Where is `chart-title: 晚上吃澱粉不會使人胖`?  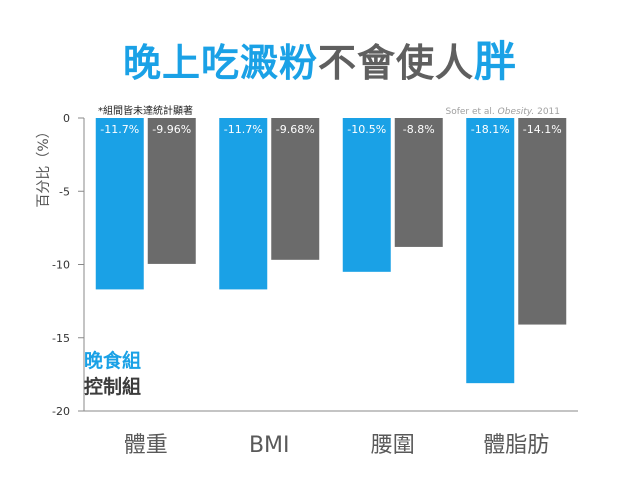
chart-title: 晚上吃澱粉不會使人胖 is located at coordinates (320, 58).